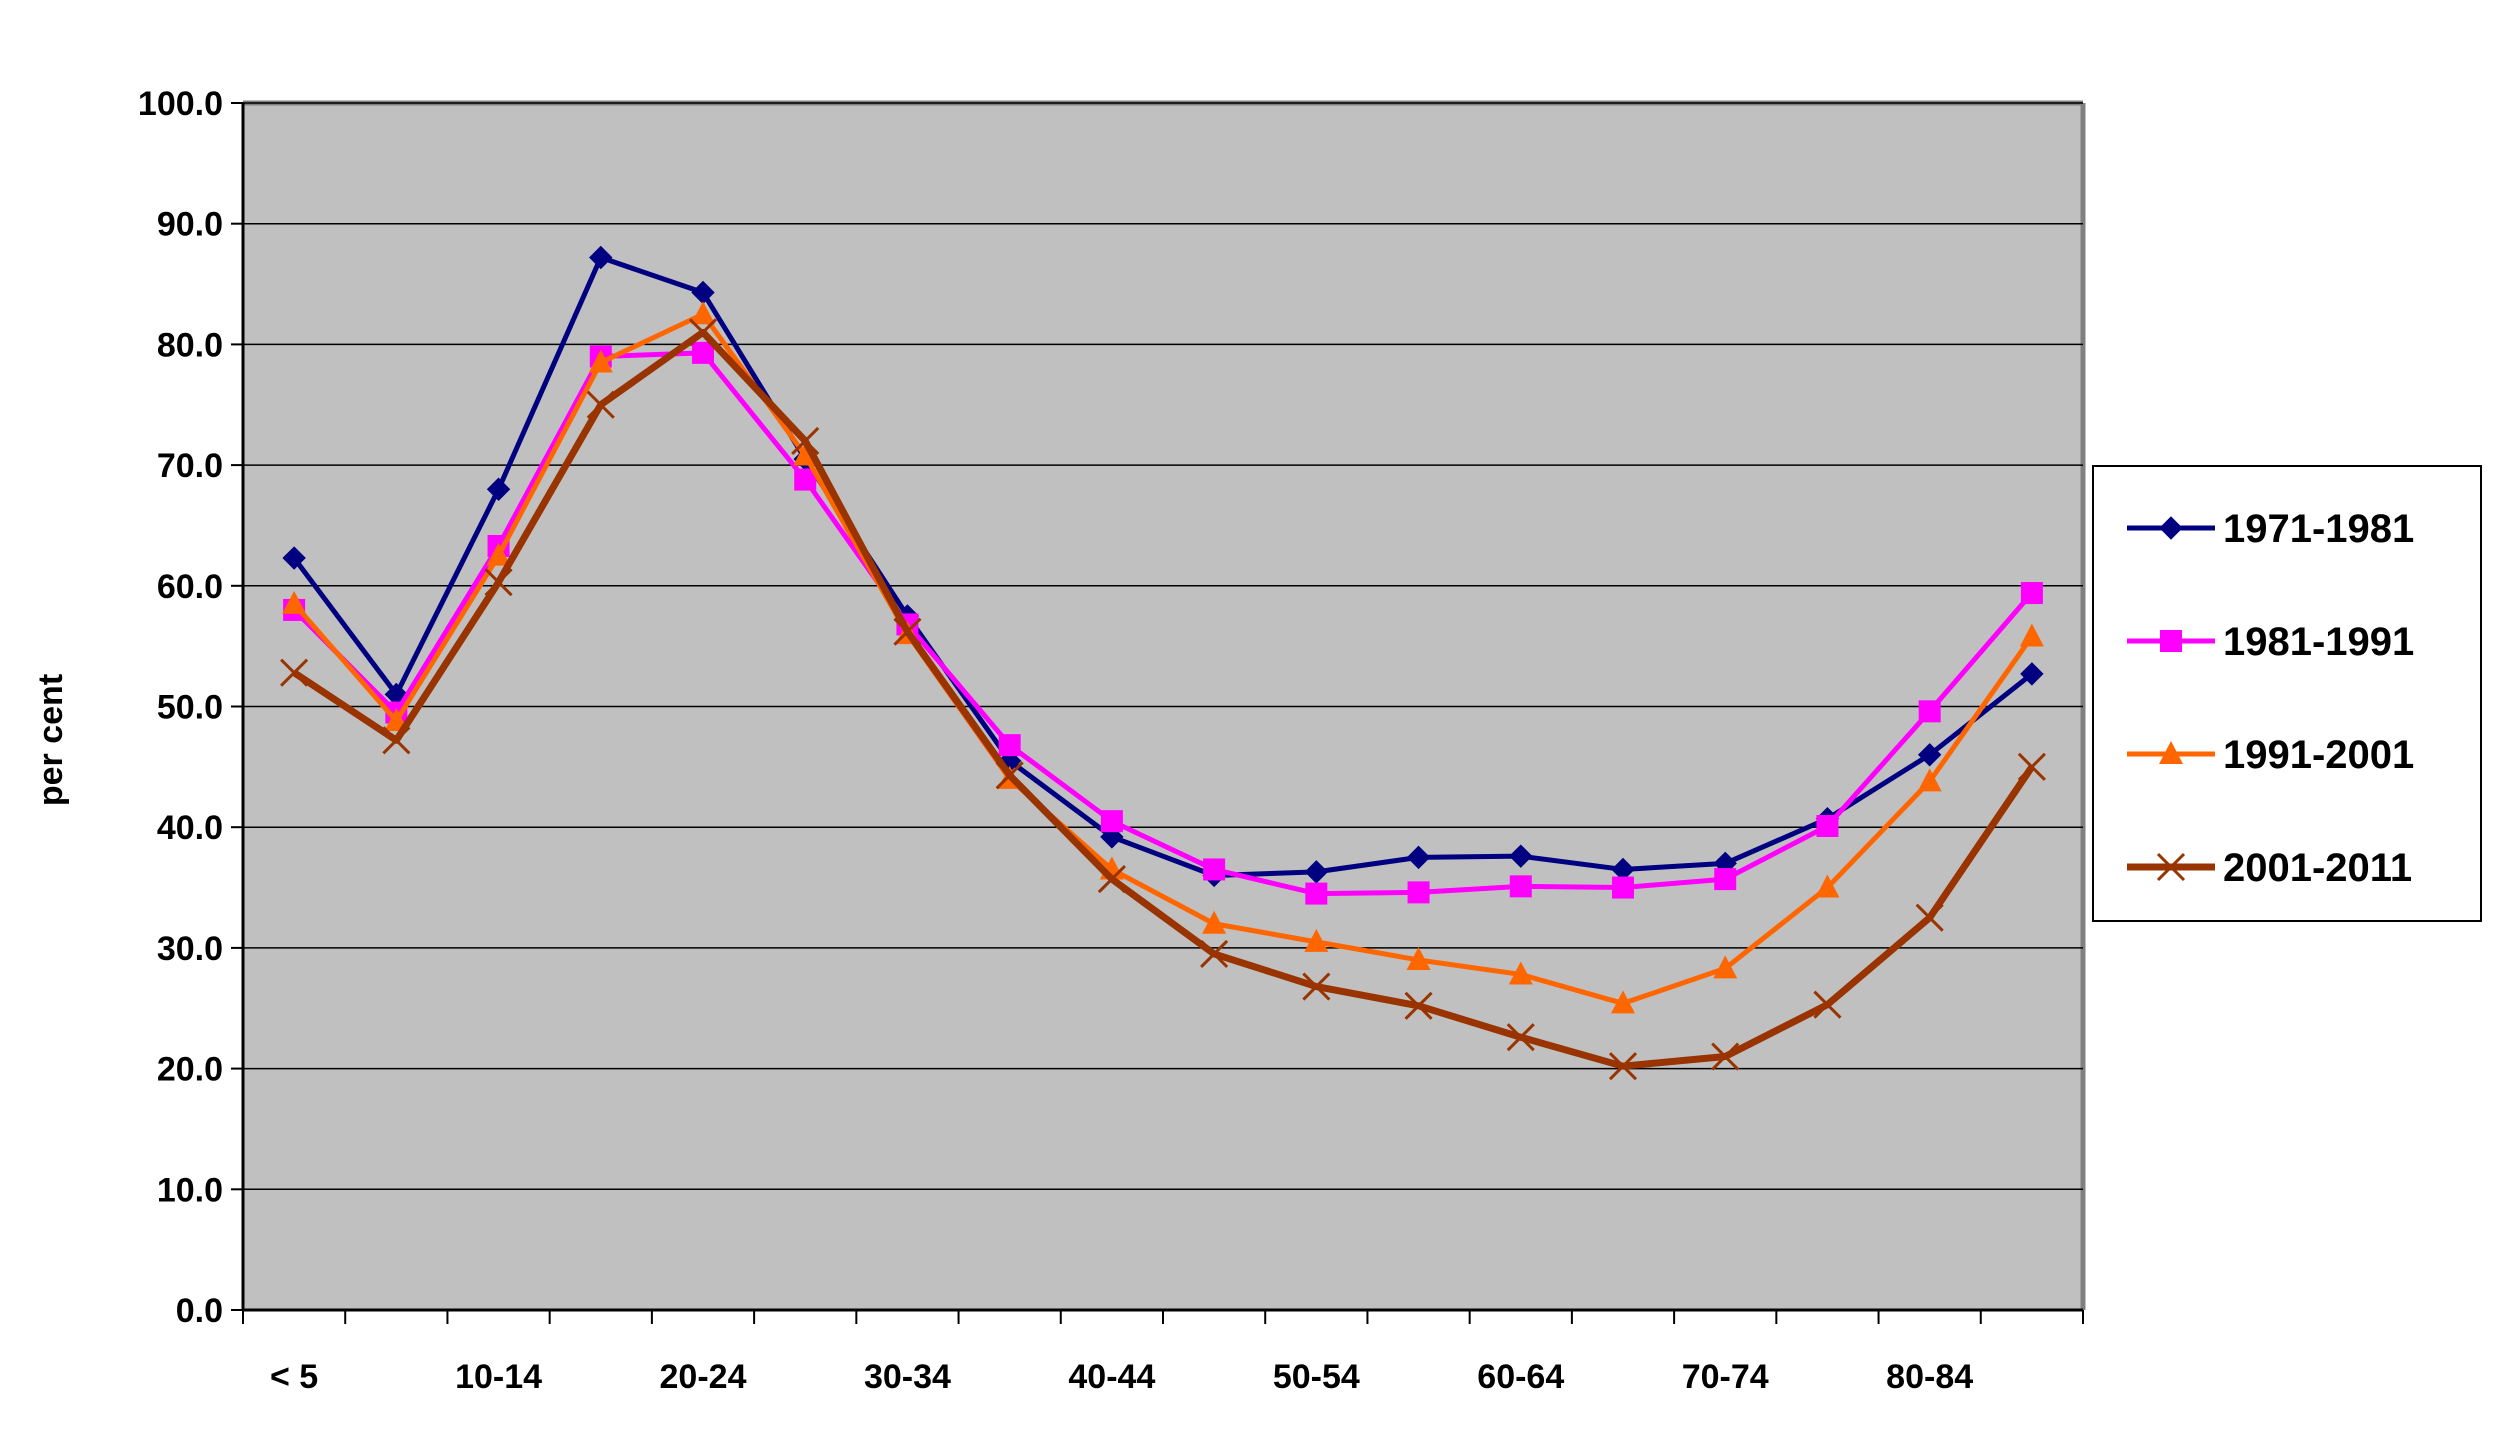  I want to click on x-tick-label: 50-54, so click(1316, 1377).